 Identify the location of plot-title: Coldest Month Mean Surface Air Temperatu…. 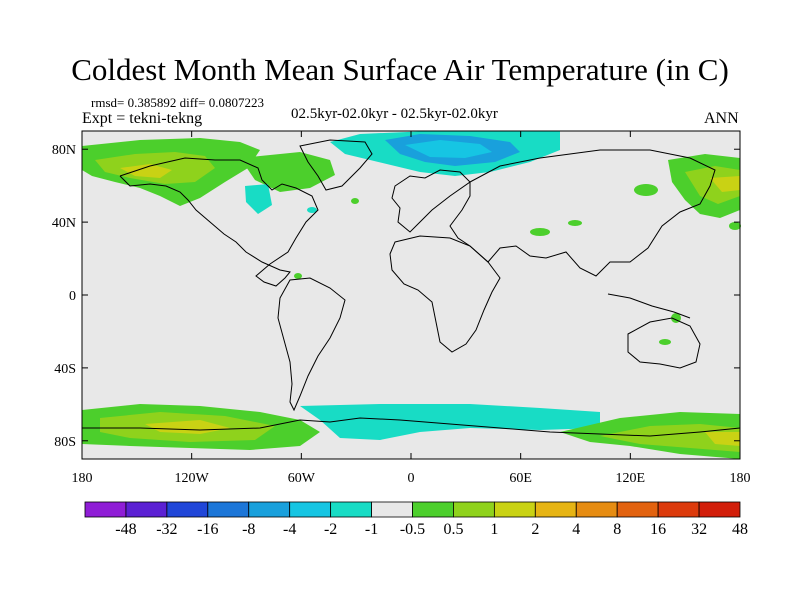
(400, 69).